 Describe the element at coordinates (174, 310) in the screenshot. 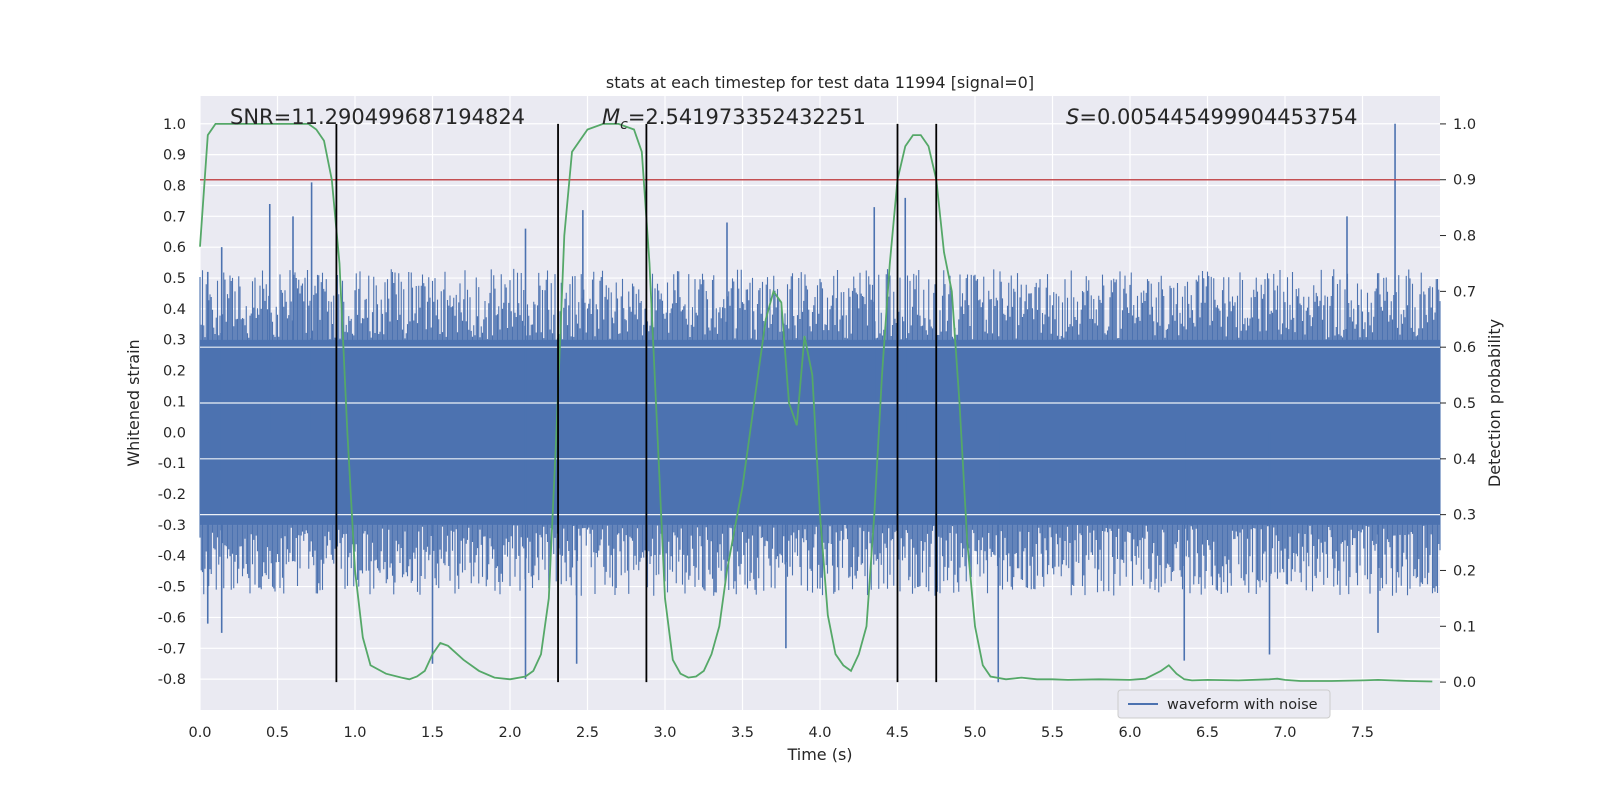

I see `y-left-tick-label: 0.4` at that location.